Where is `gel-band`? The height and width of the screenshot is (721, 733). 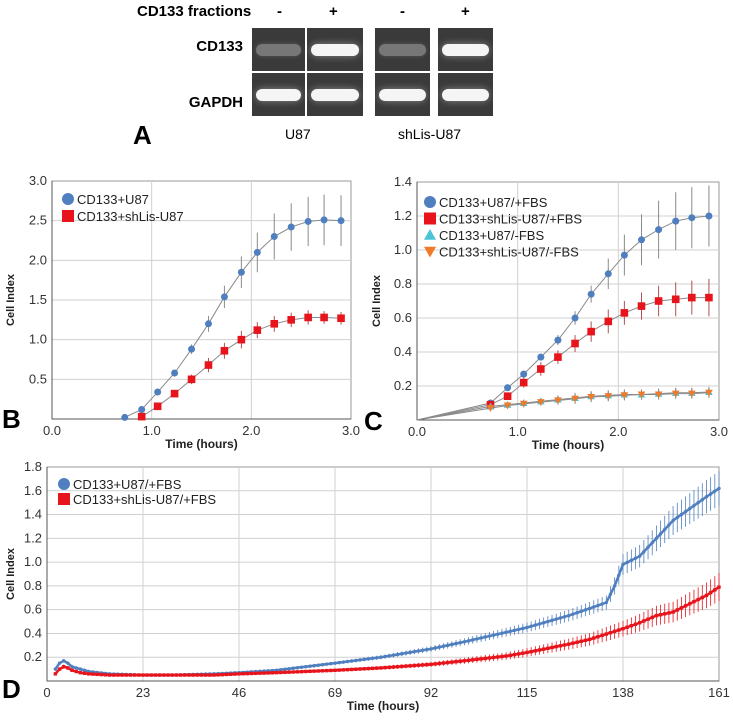
gel-band is located at coordinates (465, 94).